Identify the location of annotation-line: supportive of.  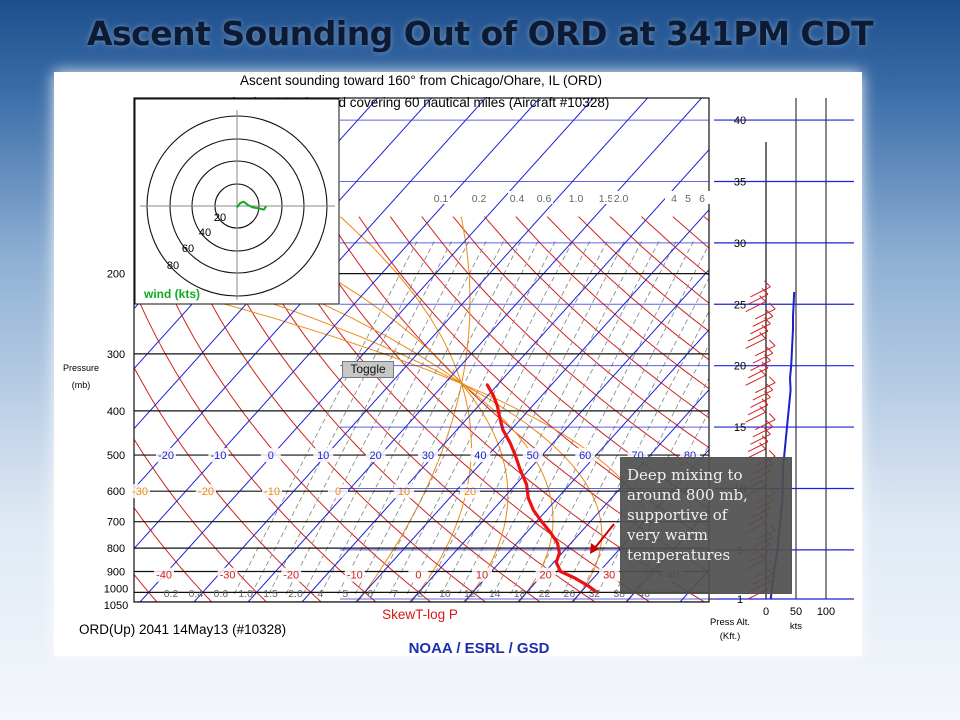
(677, 515).